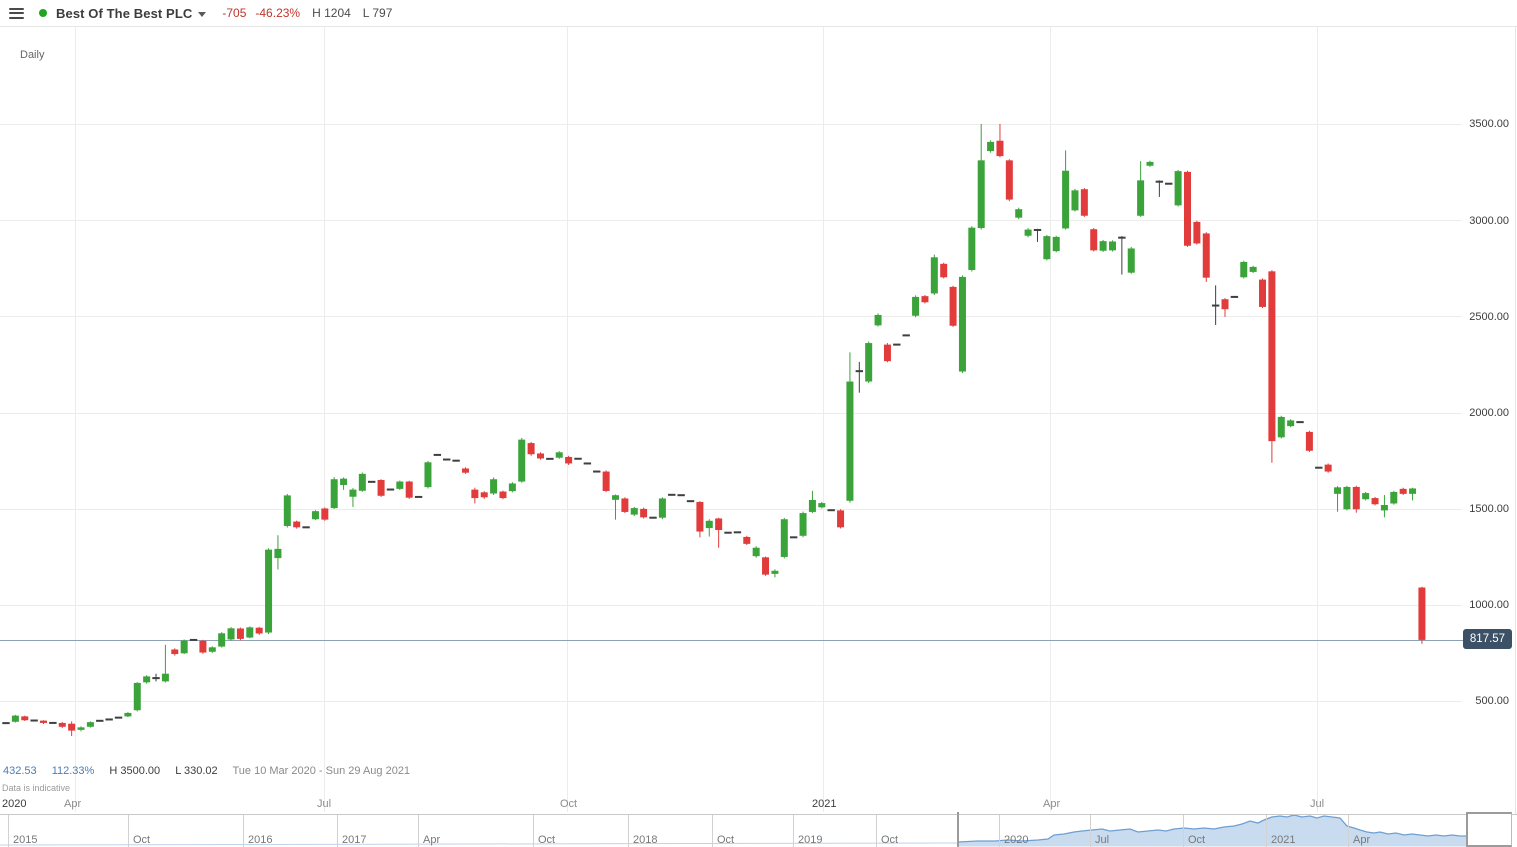  I want to click on hamburger-menu-icon, so click(16, 13).